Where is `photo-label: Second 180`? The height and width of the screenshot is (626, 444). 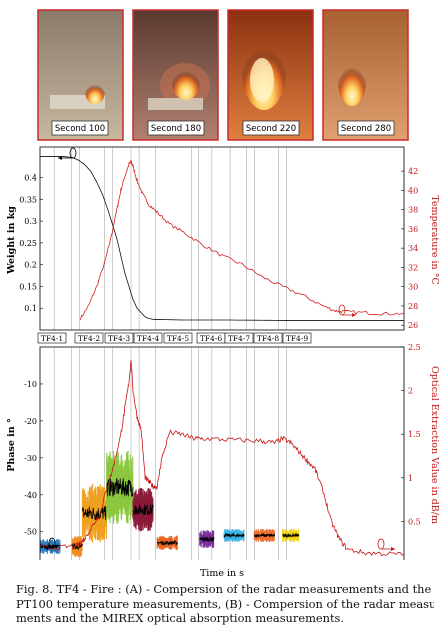 photo-label: Second 180 is located at coordinates (176, 129).